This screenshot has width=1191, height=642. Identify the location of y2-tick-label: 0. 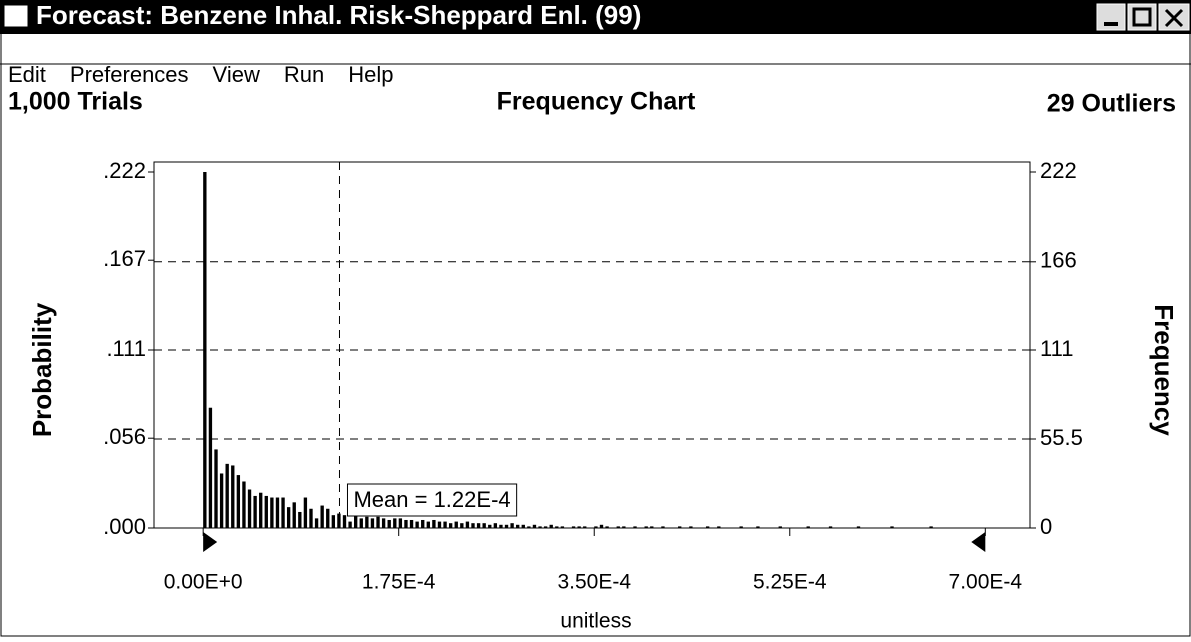
(1046, 526).